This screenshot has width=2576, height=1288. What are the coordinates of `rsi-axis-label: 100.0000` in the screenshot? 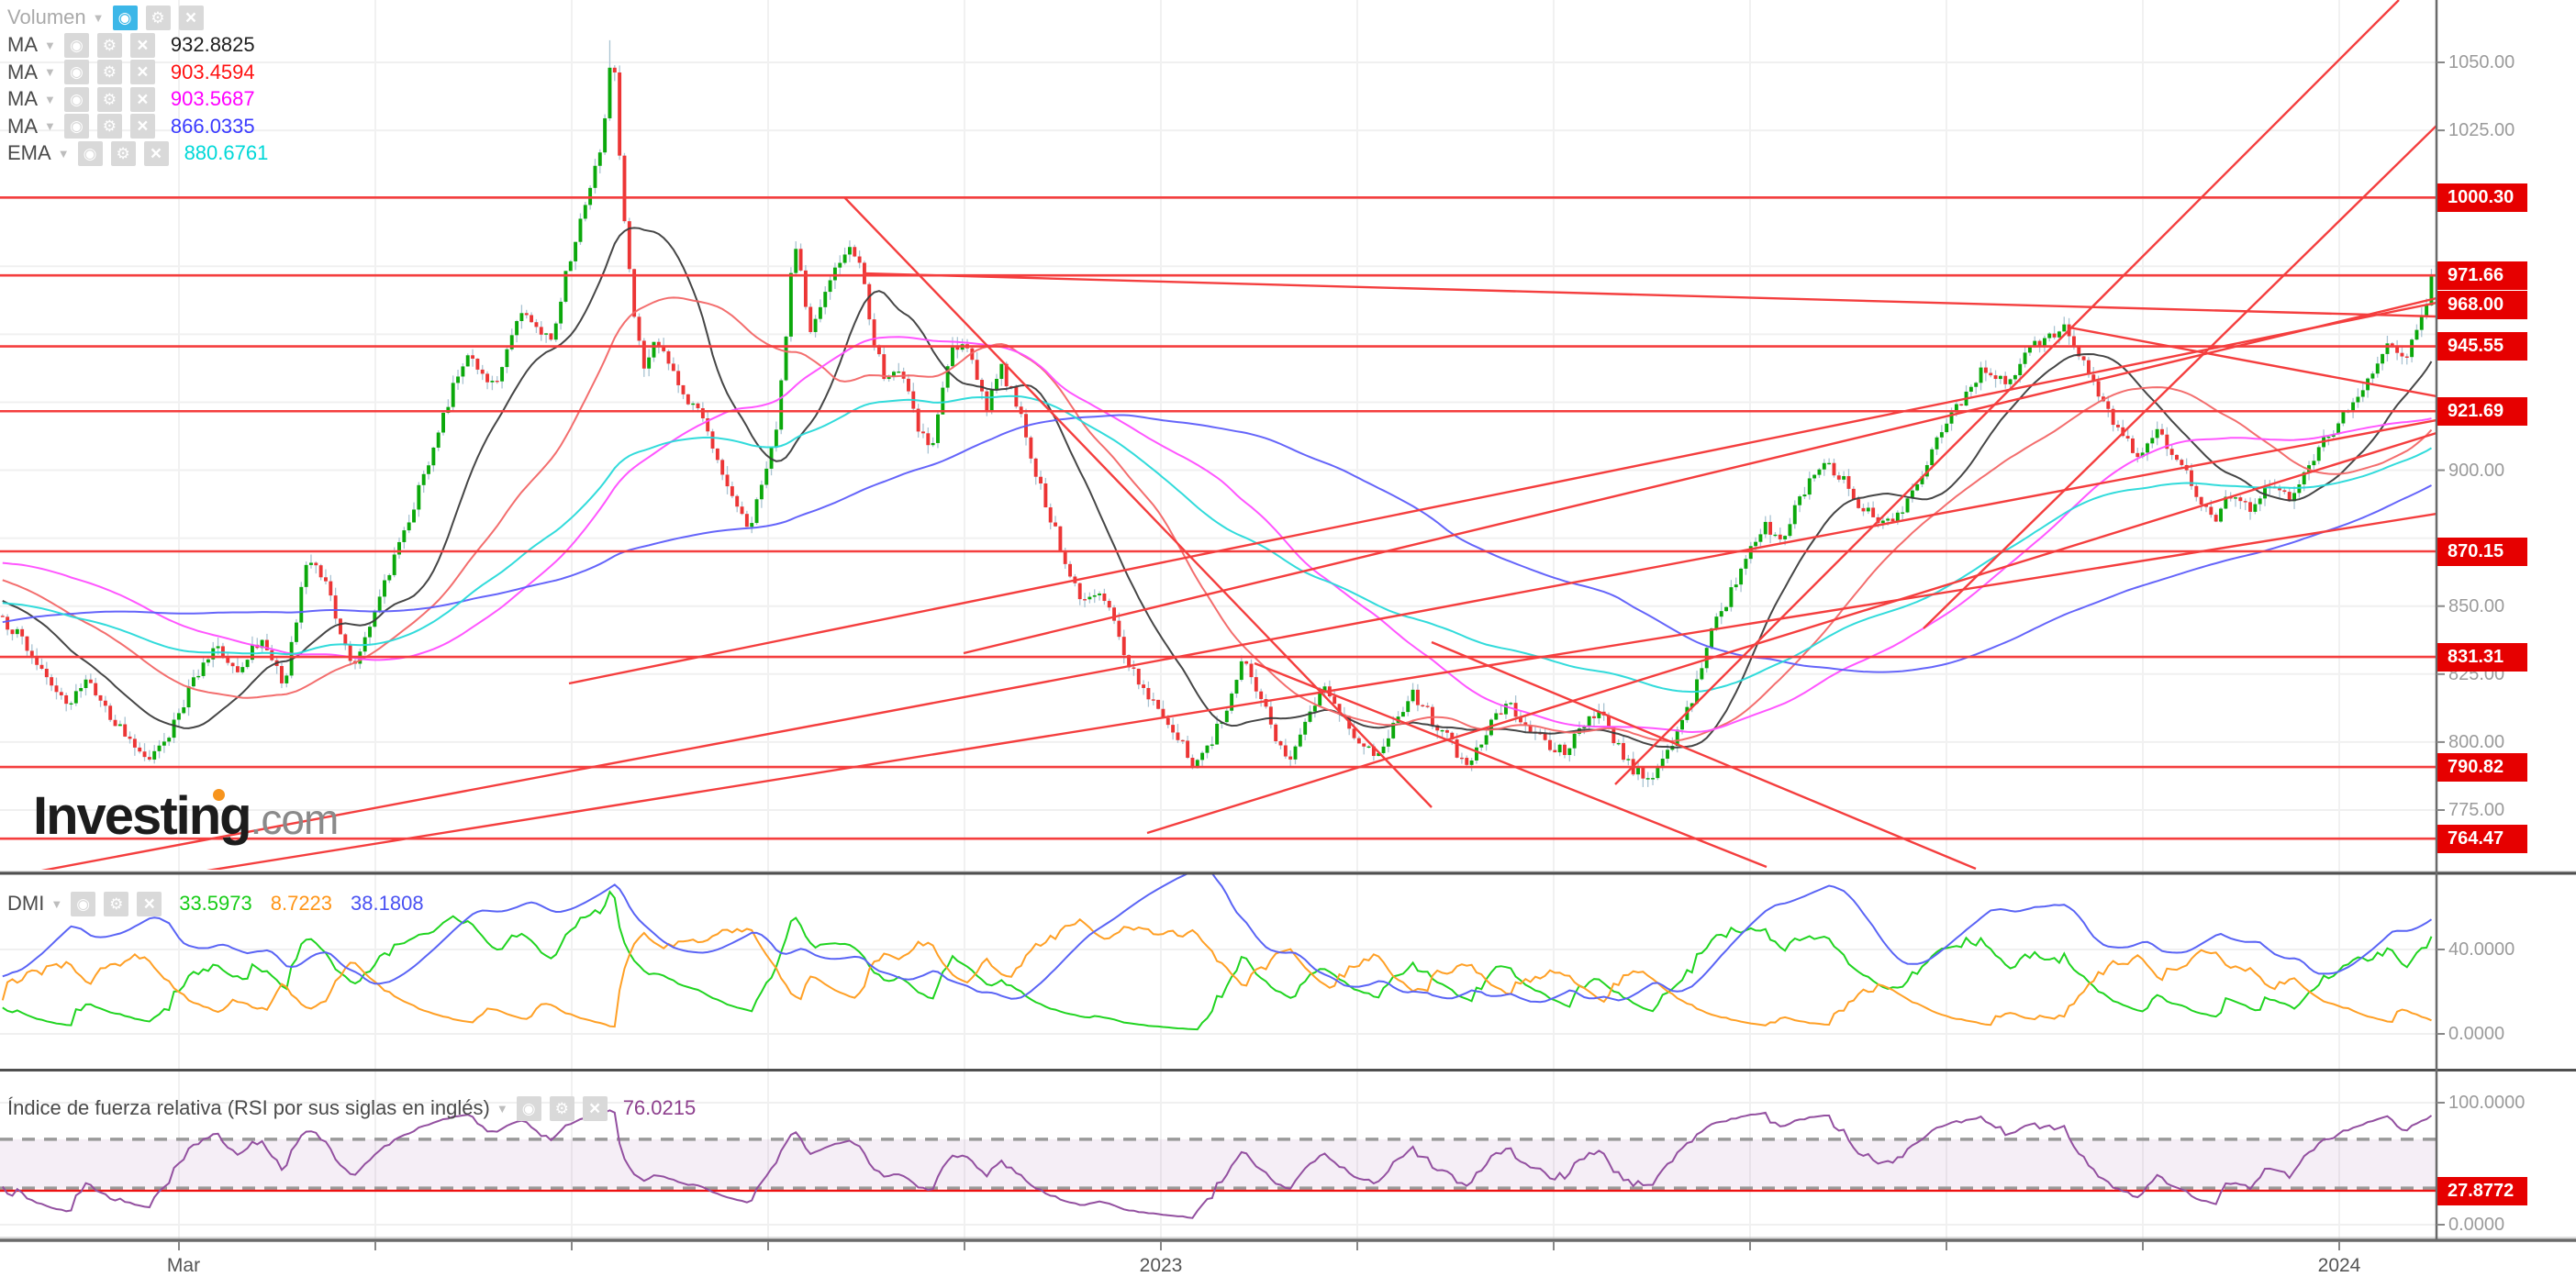 It's located at (2487, 1103).